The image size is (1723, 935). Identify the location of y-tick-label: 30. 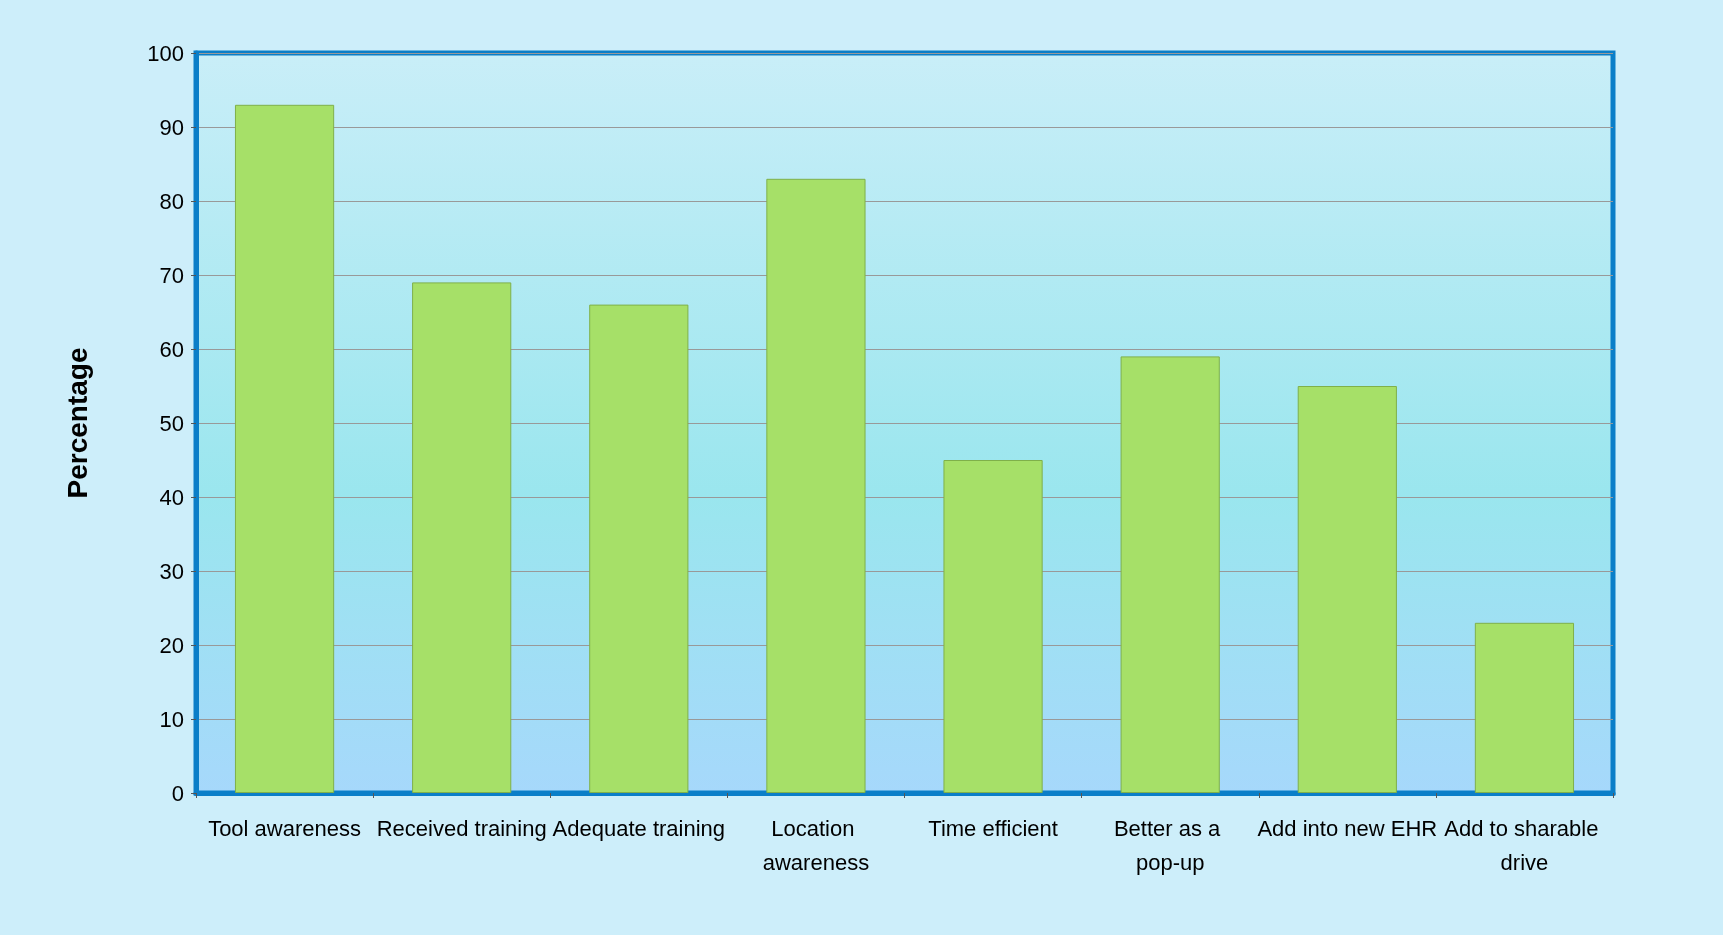
(171, 571).